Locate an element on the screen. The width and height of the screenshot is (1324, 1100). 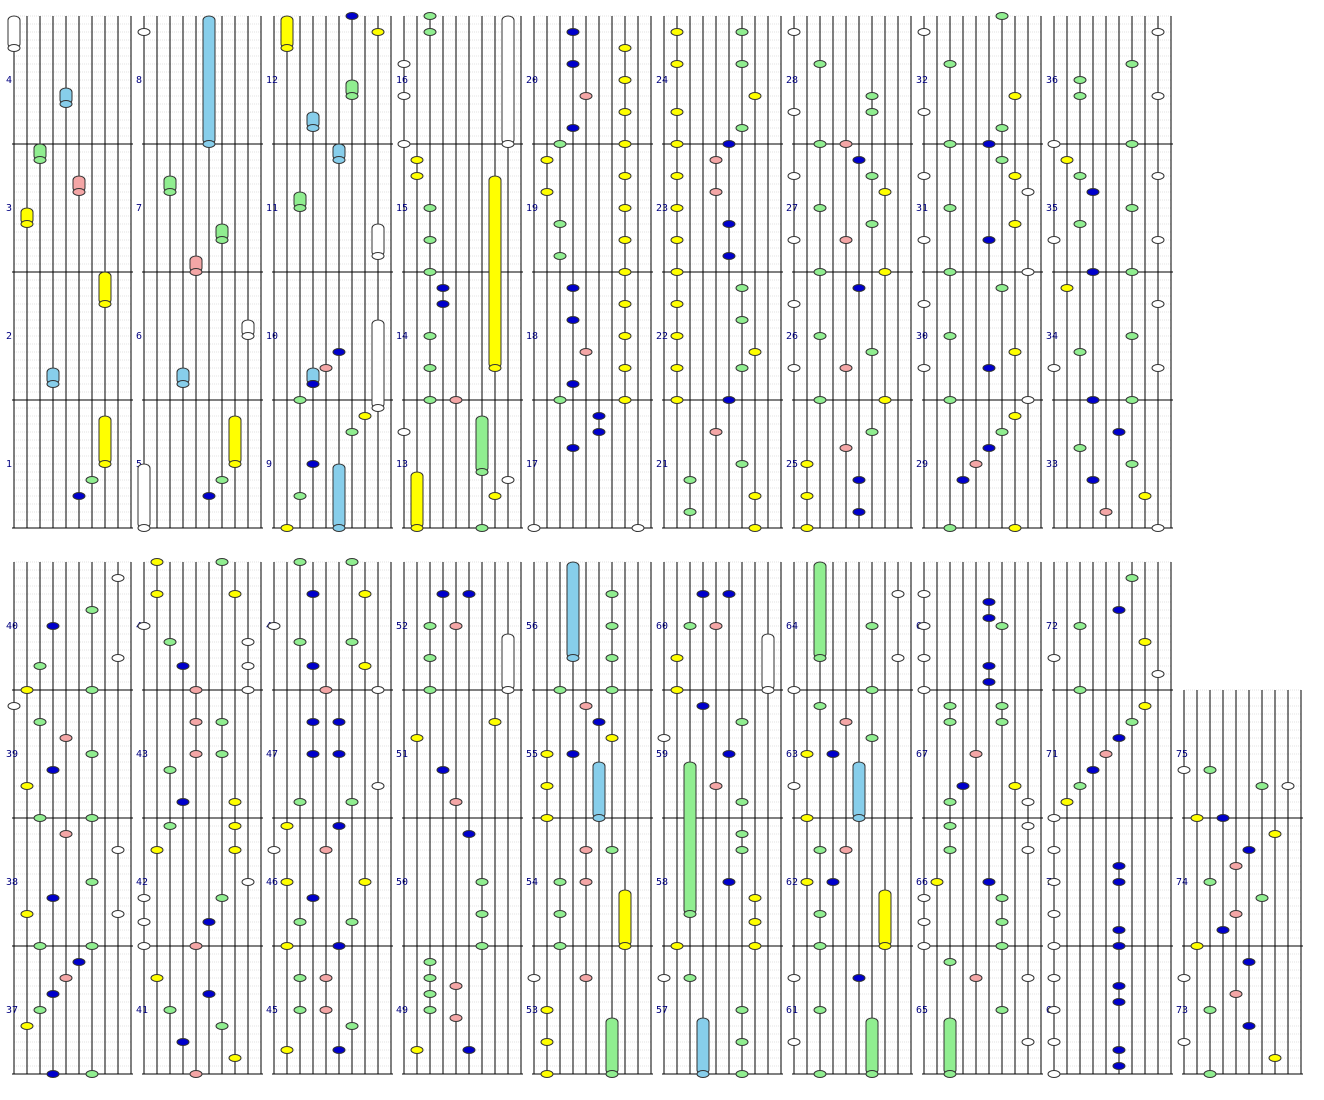
staff-column: 28 27 26 25 is located at coordinates (849, 273).